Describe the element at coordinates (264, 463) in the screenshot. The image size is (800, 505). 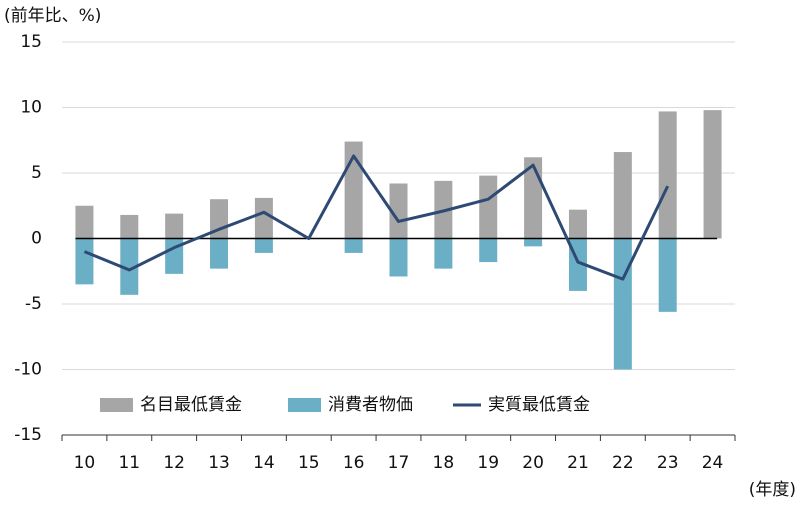
I see `x-tick-label: 14` at that location.